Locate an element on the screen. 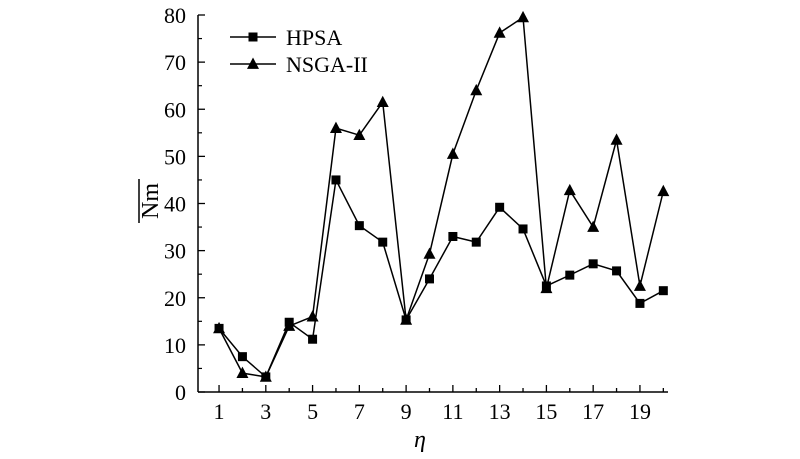  legend-marker-triangle is located at coordinates (253, 63).